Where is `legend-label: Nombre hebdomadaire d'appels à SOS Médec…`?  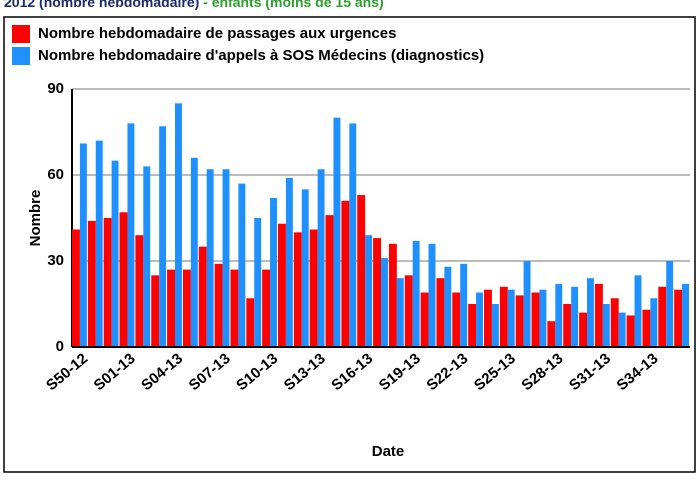
legend-label: Nombre hebdomadaire d'appels à SOS Médec… is located at coordinates (261, 55).